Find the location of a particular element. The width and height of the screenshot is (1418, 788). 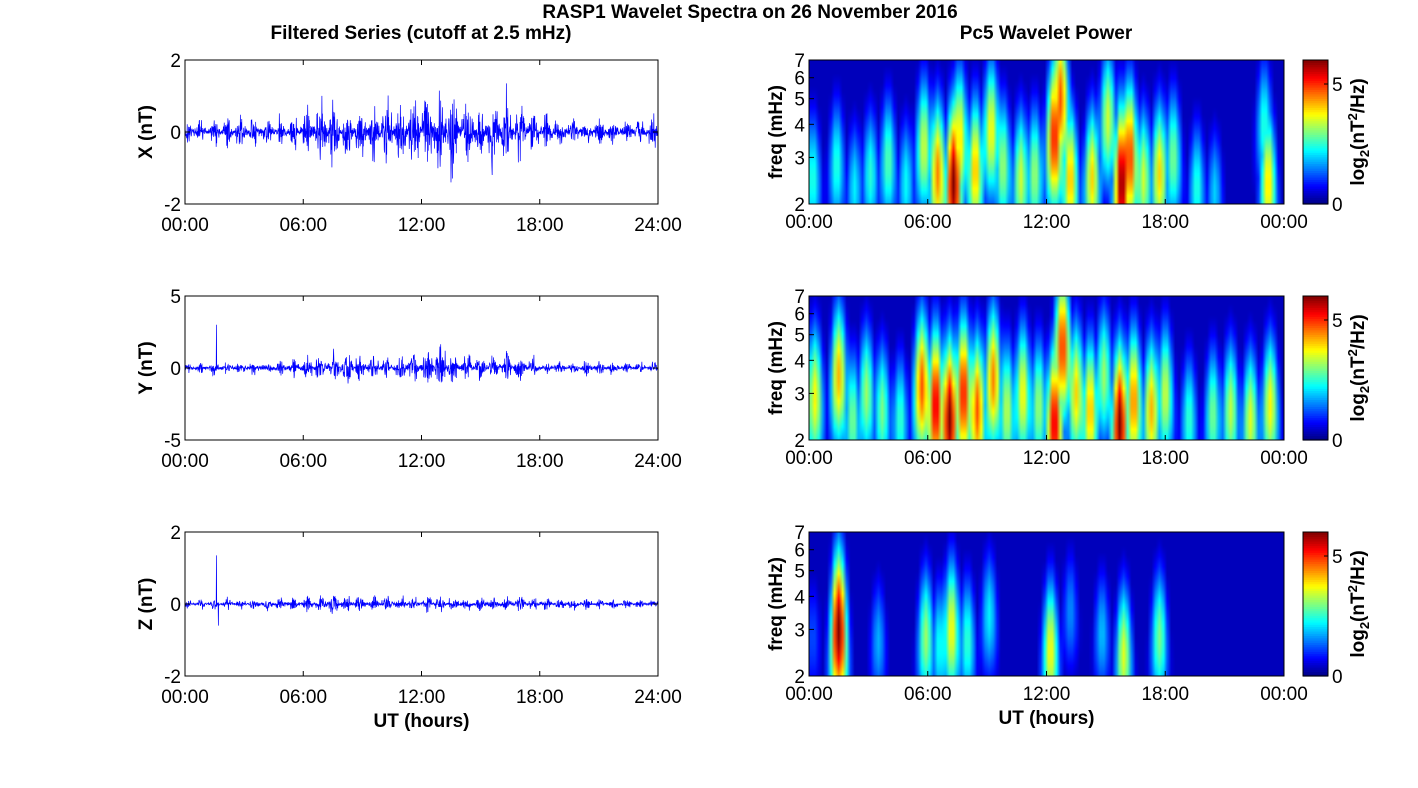

y-tick-label: 0 is located at coordinates (175, 369).